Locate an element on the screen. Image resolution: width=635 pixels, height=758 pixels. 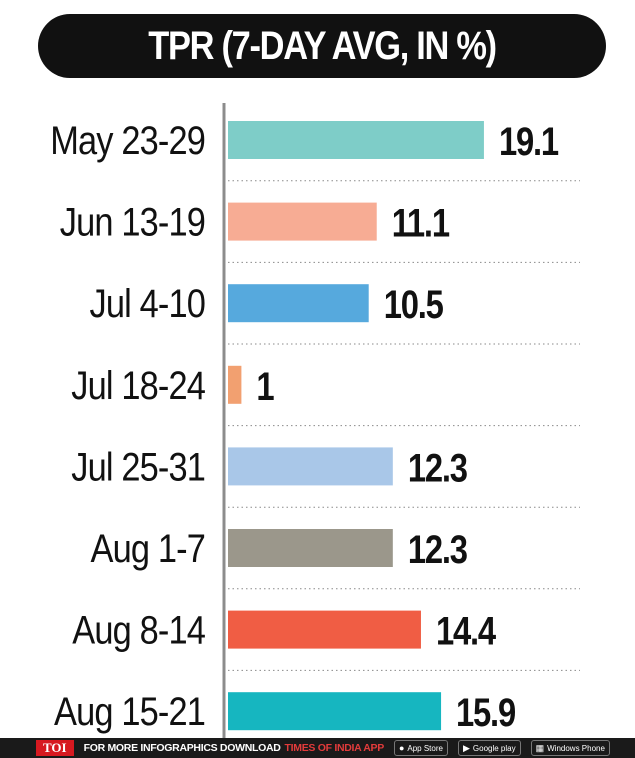
app-store-badge: ● App Store is located at coordinates (420, 748).